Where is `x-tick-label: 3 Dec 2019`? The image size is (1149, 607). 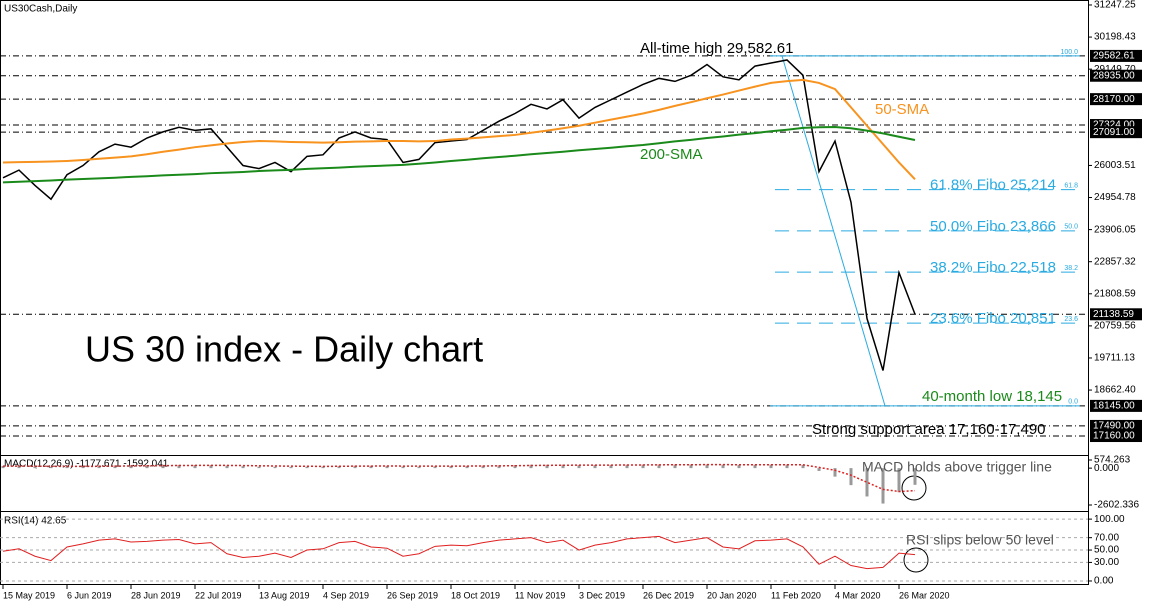 x-tick-label: 3 Dec 2019 is located at coordinates (602, 595).